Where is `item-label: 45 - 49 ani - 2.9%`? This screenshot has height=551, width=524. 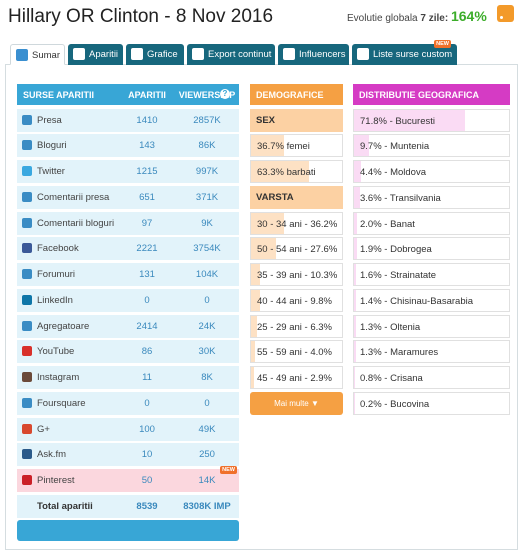
item-label: 45 - 49 ani - 2.9% is located at coordinates (294, 378).